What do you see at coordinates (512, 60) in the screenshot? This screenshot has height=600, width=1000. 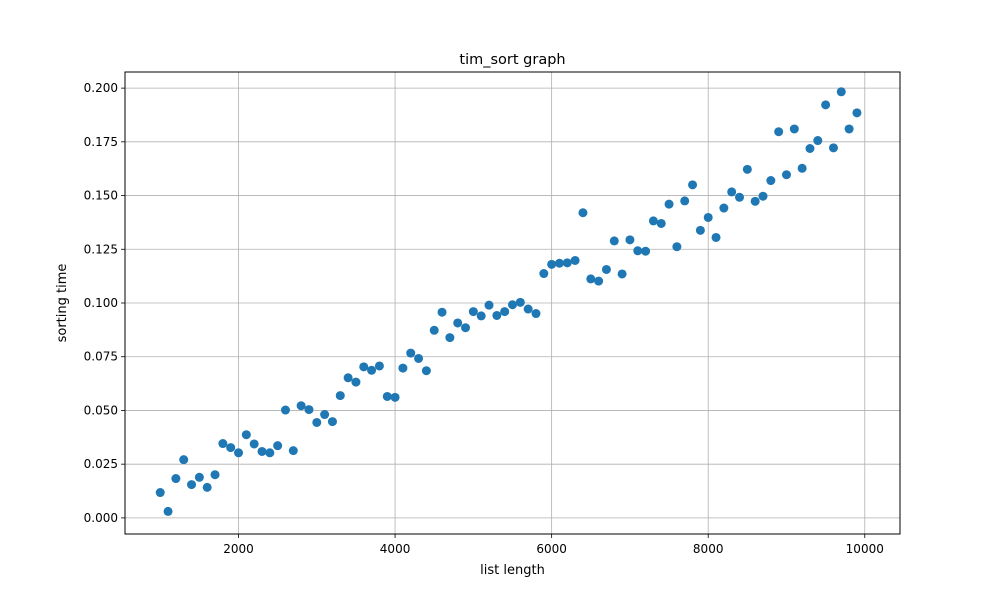 I see `chart-title: tim_sort graph` at bounding box center [512, 60].